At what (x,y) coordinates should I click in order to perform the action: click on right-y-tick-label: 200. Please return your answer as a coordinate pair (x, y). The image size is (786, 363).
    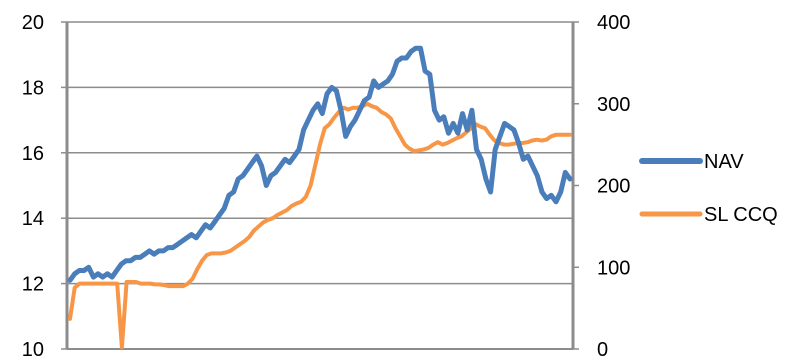
    Looking at the image, I should click on (613, 187).